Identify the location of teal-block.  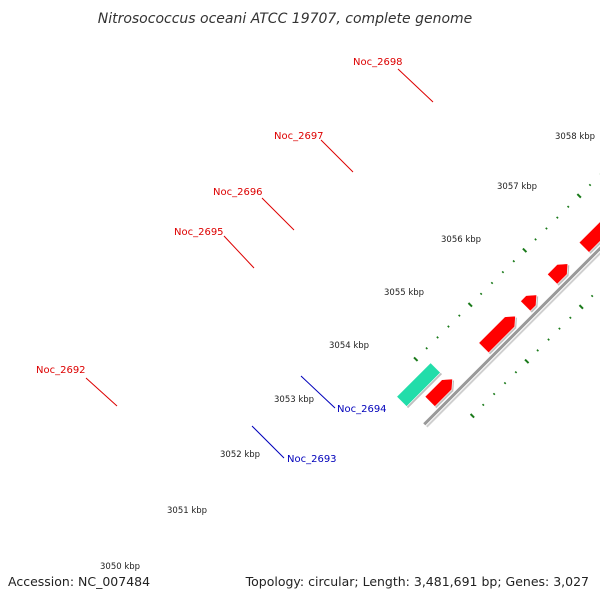
(418, 385).